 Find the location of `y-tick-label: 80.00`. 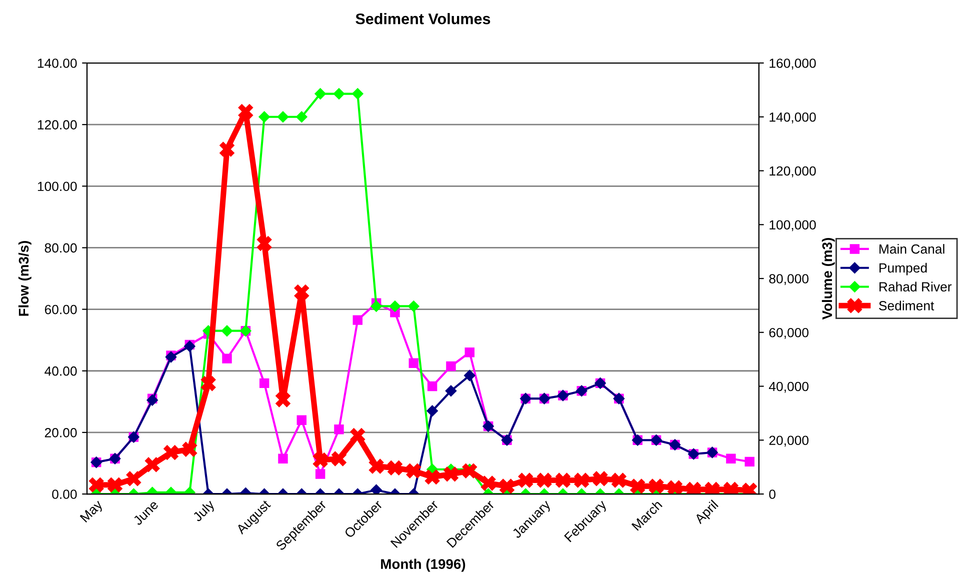

y-tick-label: 80.00 is located at coordinates (60, 248).